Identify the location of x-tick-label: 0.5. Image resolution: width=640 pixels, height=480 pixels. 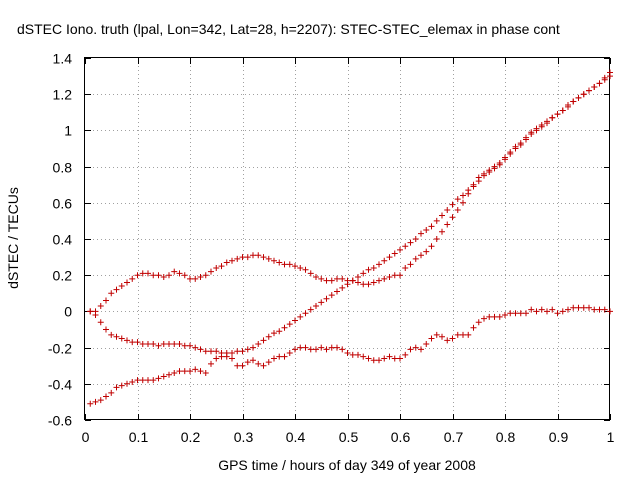
(349, 437).